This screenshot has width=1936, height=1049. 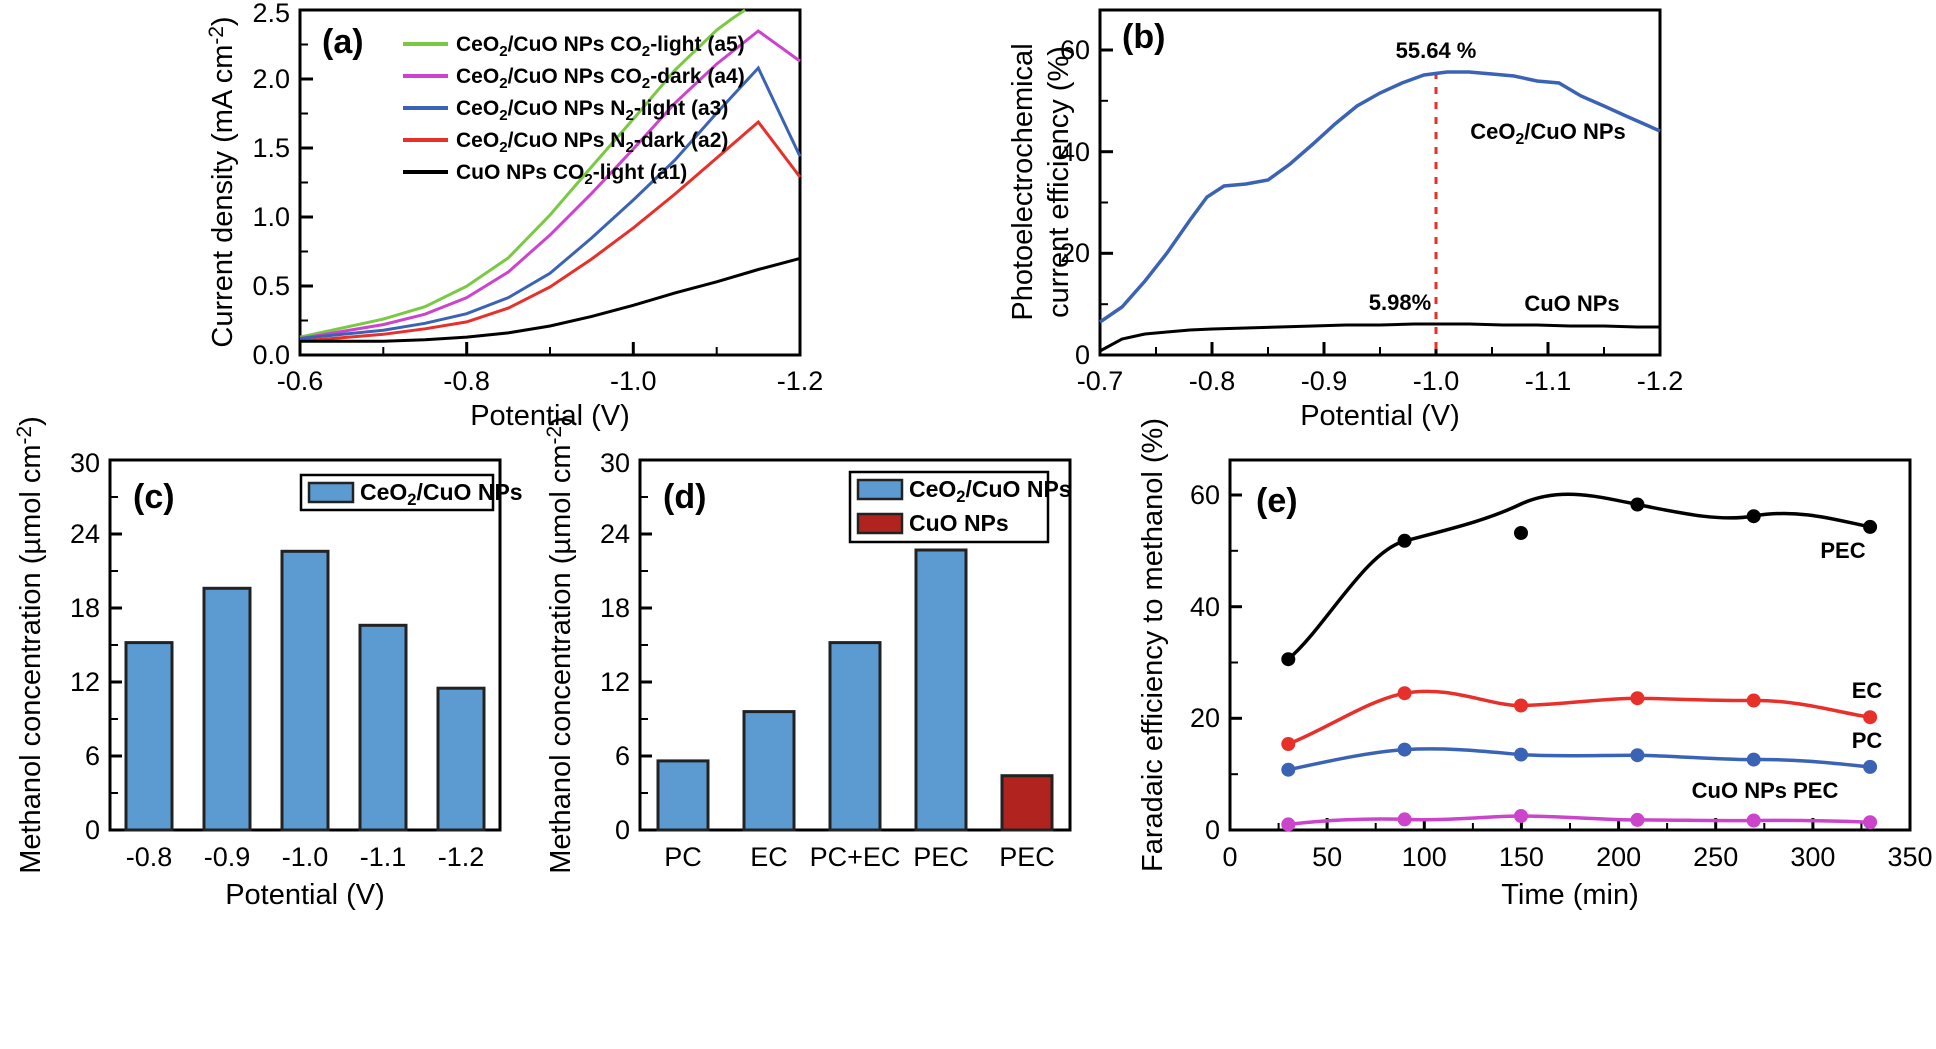 I want to click on svg-text: 200, so click(x=1618, y=857).